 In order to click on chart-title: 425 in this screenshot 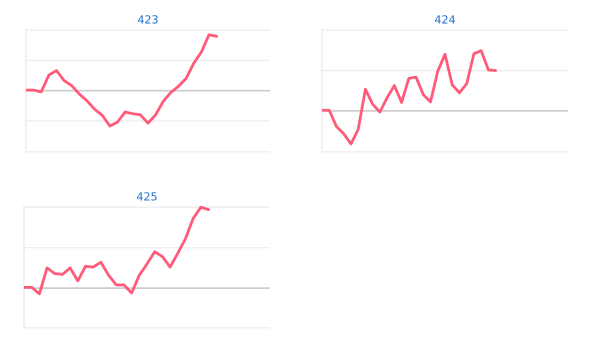, I will do `click(146, 196)`.